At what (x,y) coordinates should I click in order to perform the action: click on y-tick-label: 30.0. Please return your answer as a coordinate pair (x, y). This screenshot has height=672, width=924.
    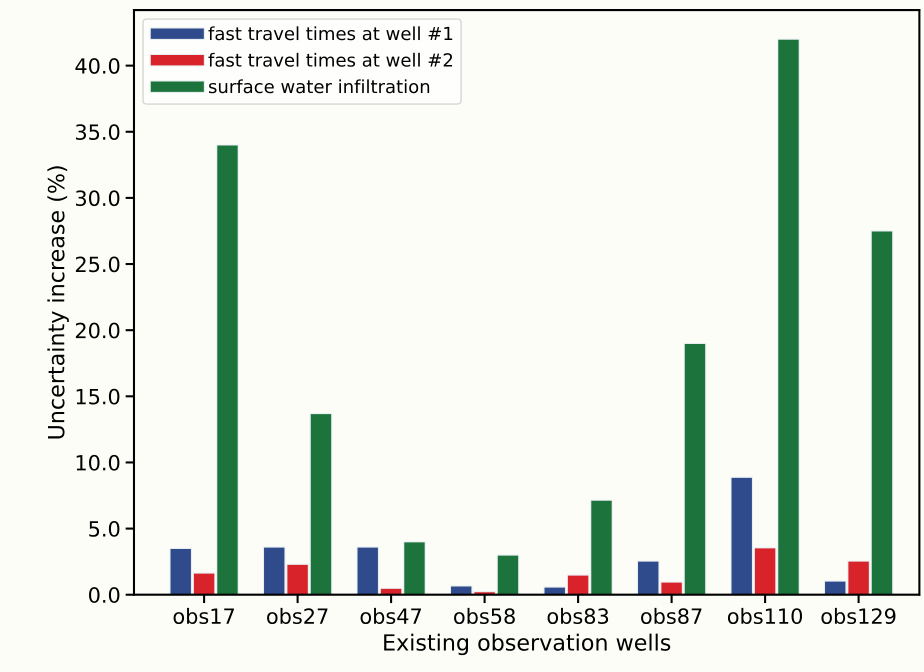
    Looking at the image, I should click on (98, 198).